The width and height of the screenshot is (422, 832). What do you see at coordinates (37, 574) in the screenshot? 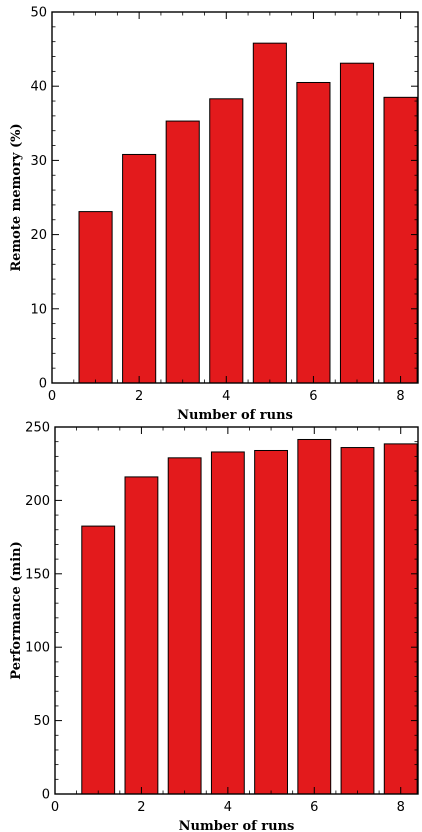
I see `y-tick-label: 150` at bounding box center [37, 574].